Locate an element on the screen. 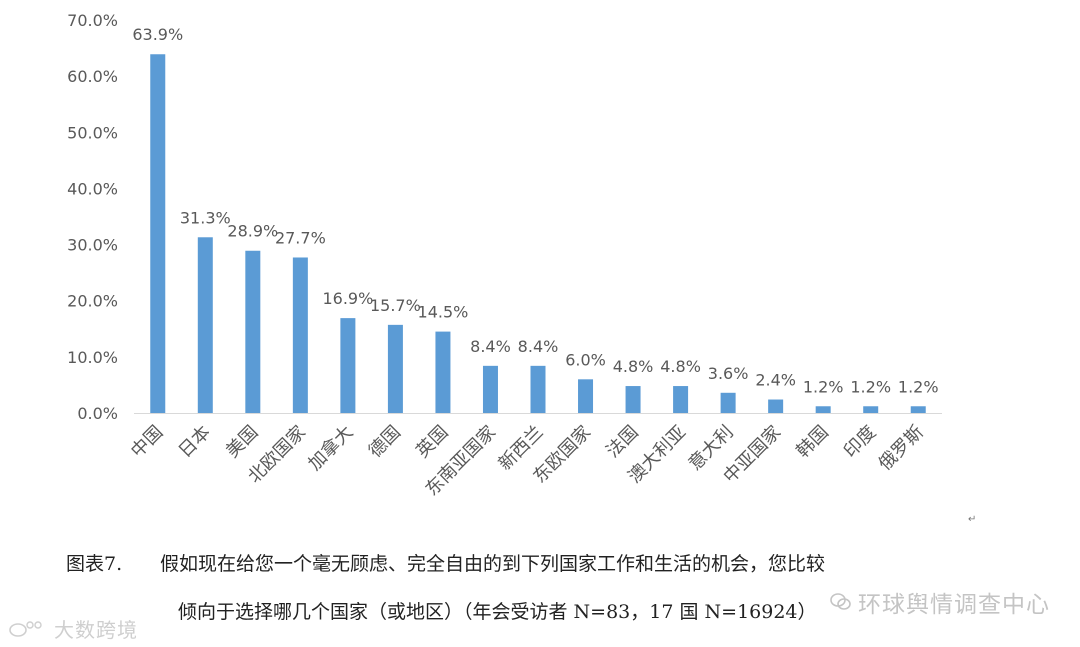  watermark-left: 大数跨境 is located at coordinates (73, 628).